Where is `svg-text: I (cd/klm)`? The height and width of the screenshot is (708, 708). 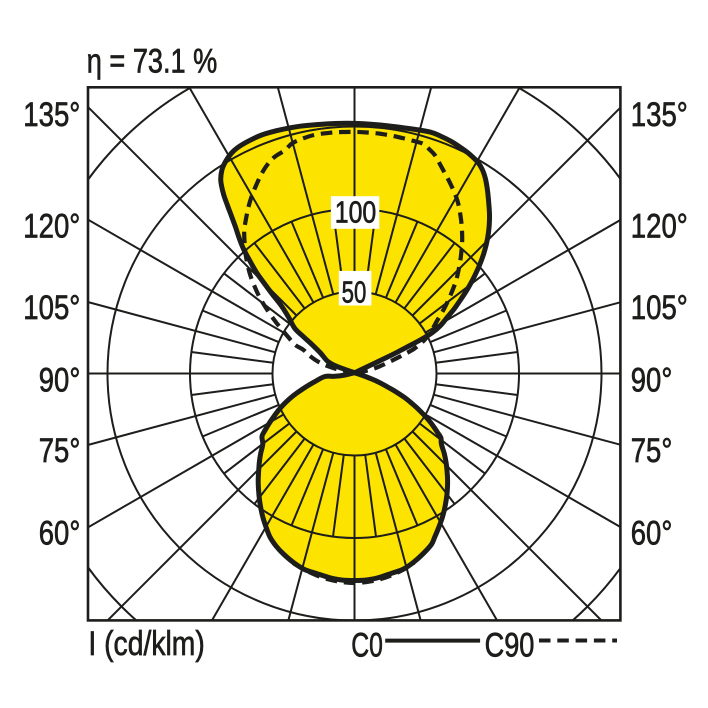 svg-text: I (cd/klm) is located at coordinates (146, 644).